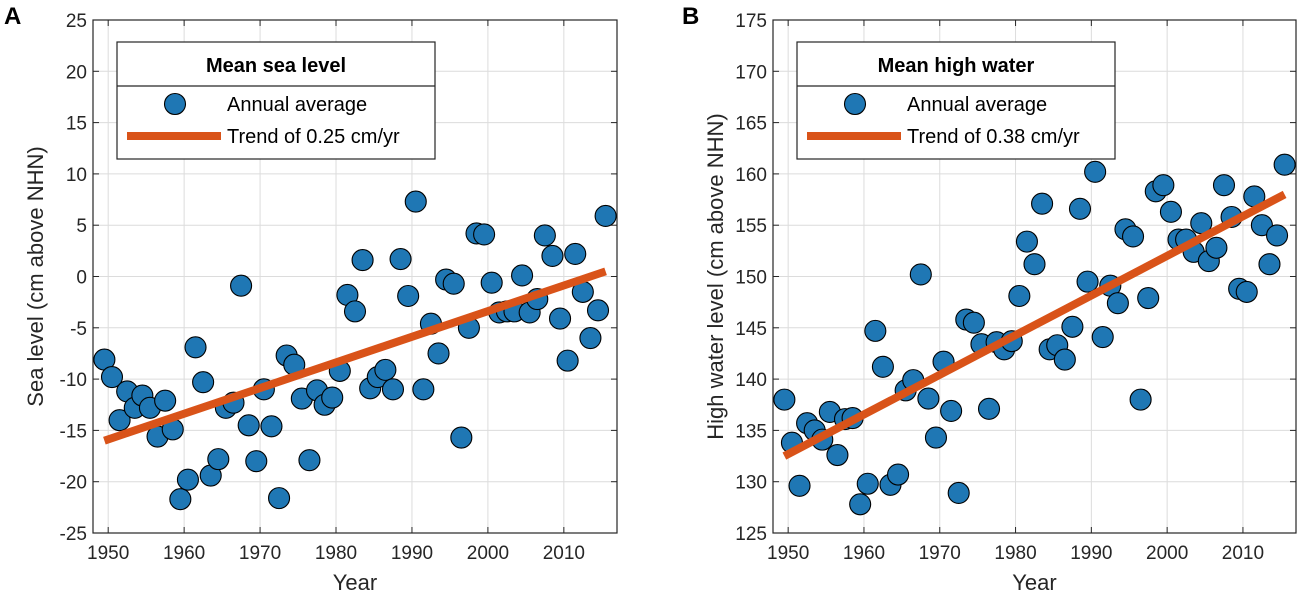 The image size is (1300, 595). Describe the element at coordinates (751, 534) in the screenshot. I see `y-tick-label: 125` at that location.